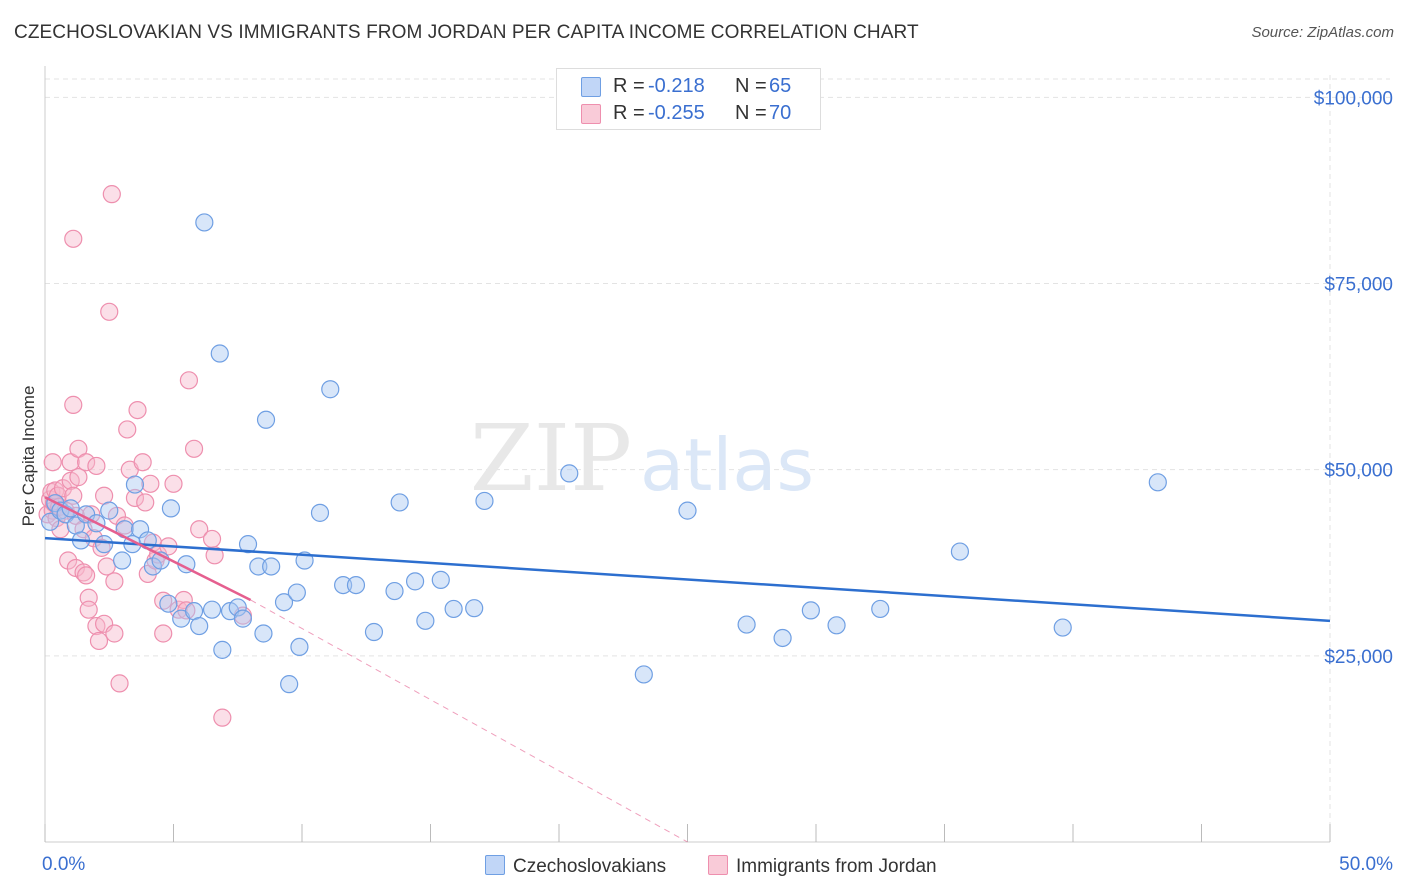 The height and width of the screenshot is (892, 1406). I want to click on legend-item-jordan: Immigrants from Jordan, so click(822, 865).